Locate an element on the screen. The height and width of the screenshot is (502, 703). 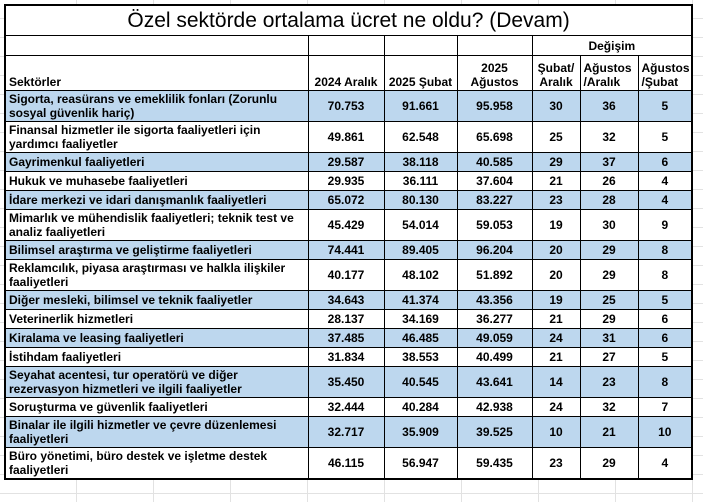
column-header-2024-dec: 2024 Aralık is located at coordinates (346, 73).